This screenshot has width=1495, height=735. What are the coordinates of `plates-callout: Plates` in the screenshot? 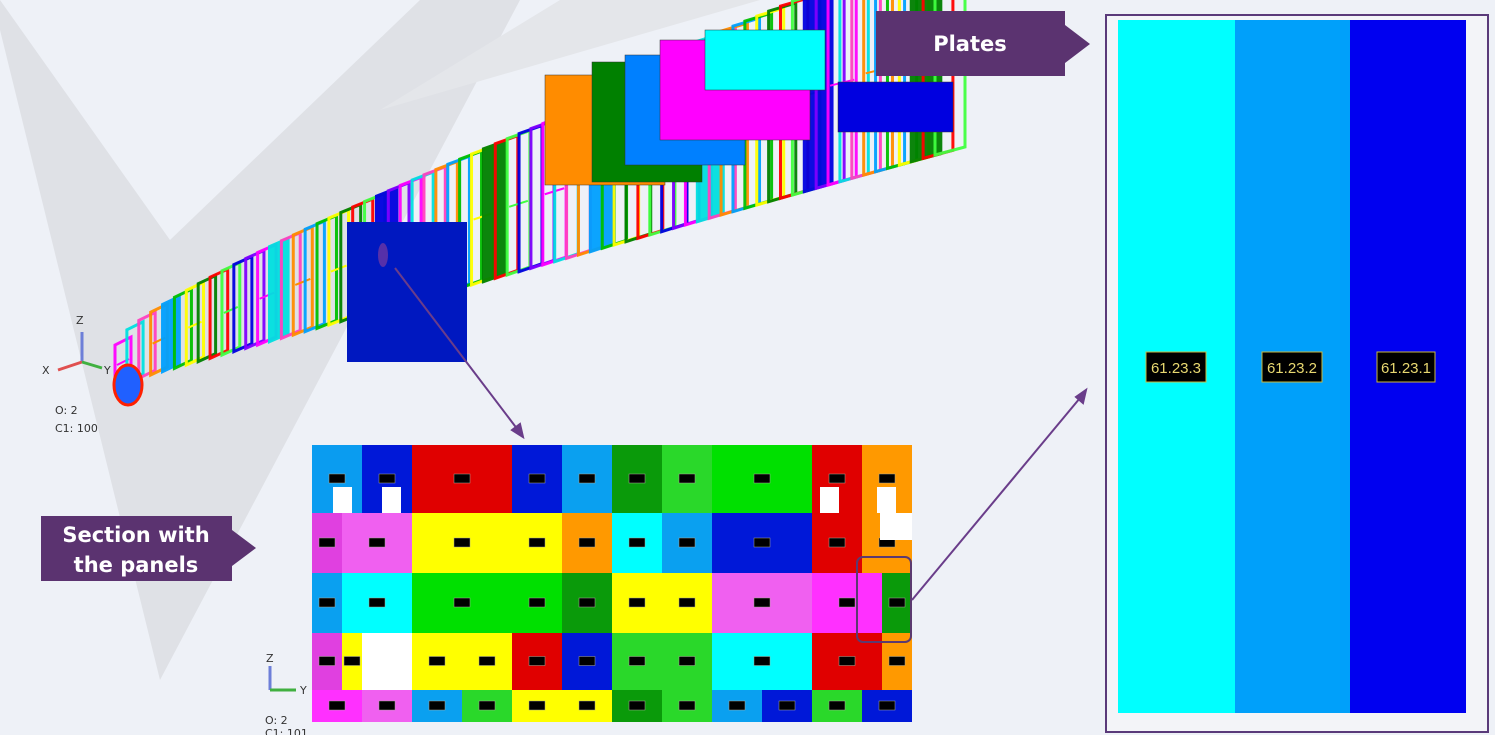 It's located at (983, 43).